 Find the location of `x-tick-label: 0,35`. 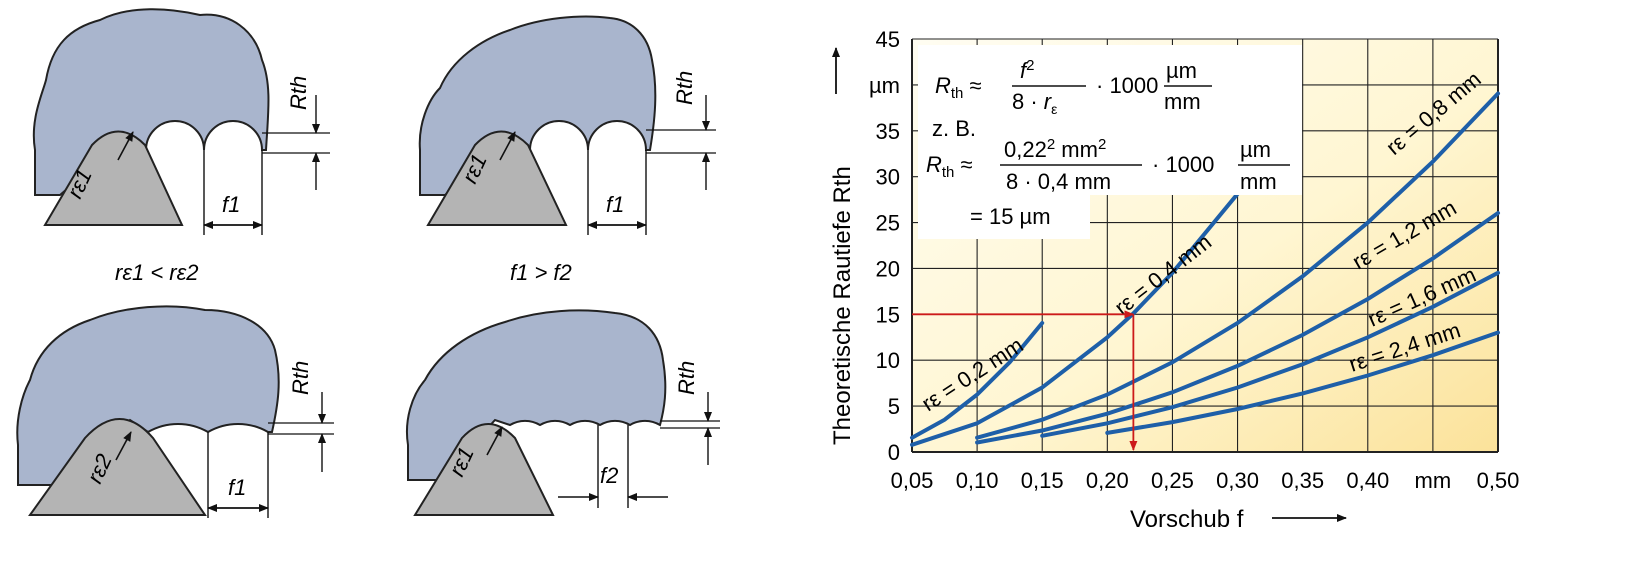

x-tick-label: 0,35 is located at coordinates (1302, 480).